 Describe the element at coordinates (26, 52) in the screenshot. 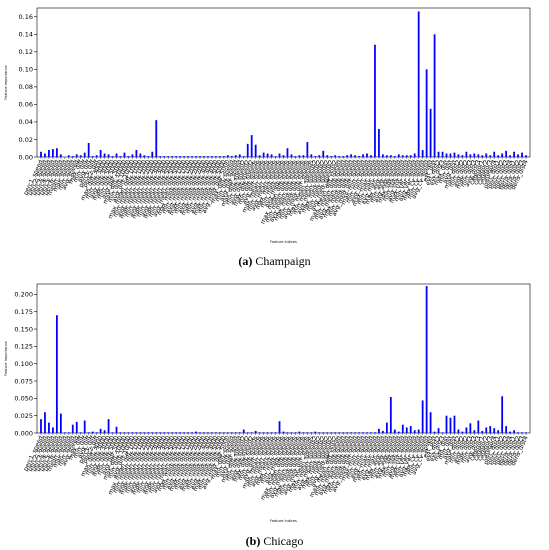

I see `y-tick-label: 0.12` at that location.